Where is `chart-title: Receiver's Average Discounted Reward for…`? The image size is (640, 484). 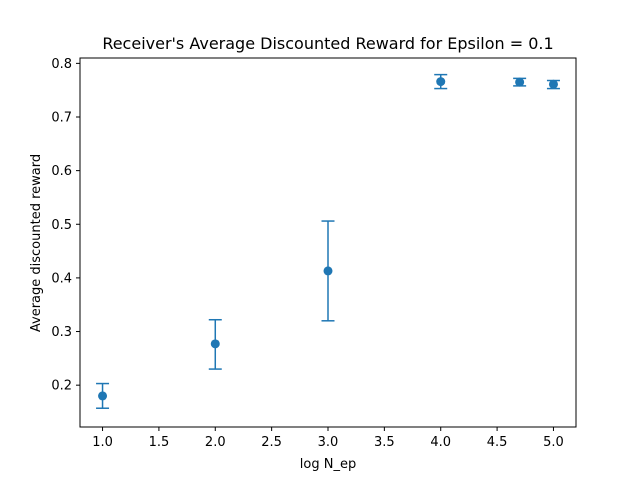 chart-title: Receiver's Average Discounted Reward for… is located at coordinates (327, 43).